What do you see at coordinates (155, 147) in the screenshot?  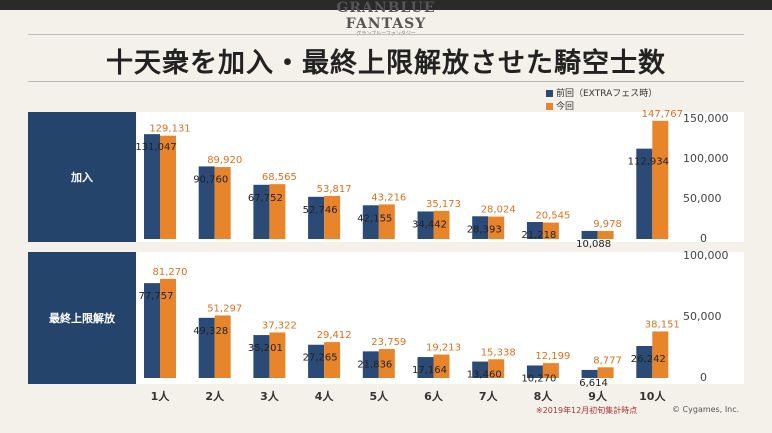 I see `label-prev-1: 131,047` at bounding box center [155, 147].